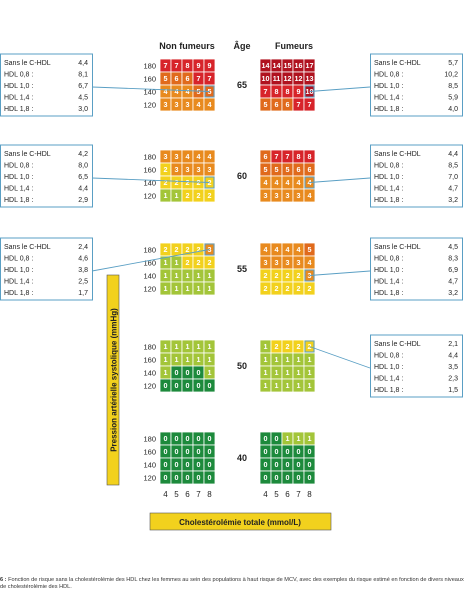  I want to click on hdl-value: 4,4, so click(453, 154).